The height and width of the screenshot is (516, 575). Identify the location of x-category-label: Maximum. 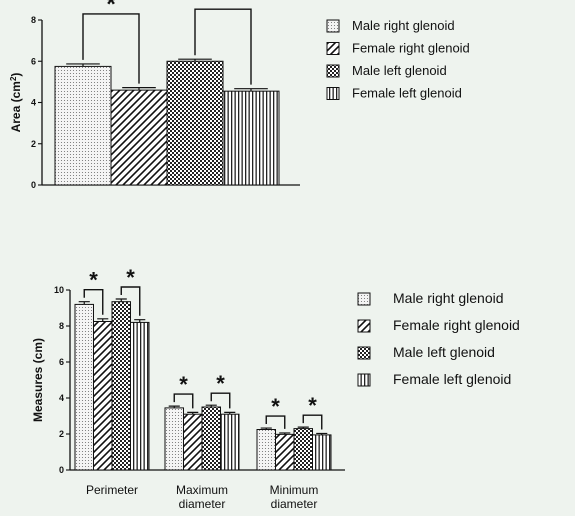
(202, 490).